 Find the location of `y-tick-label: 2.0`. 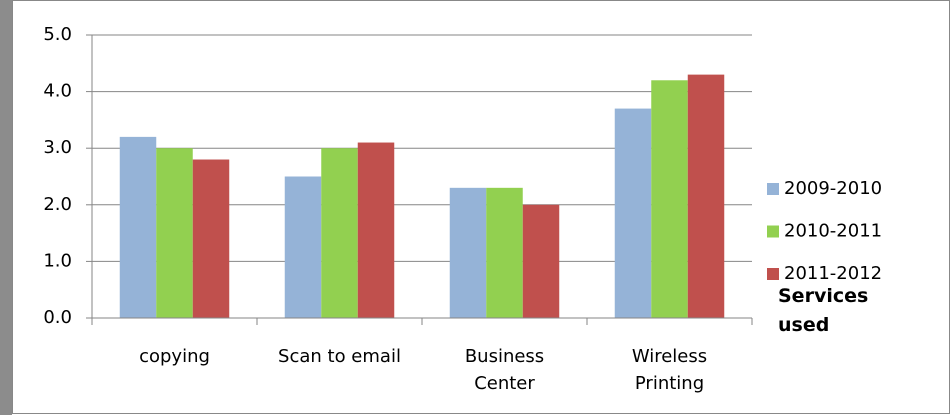

y-tick-label: 2.0 is located at coordinates (57, 204).